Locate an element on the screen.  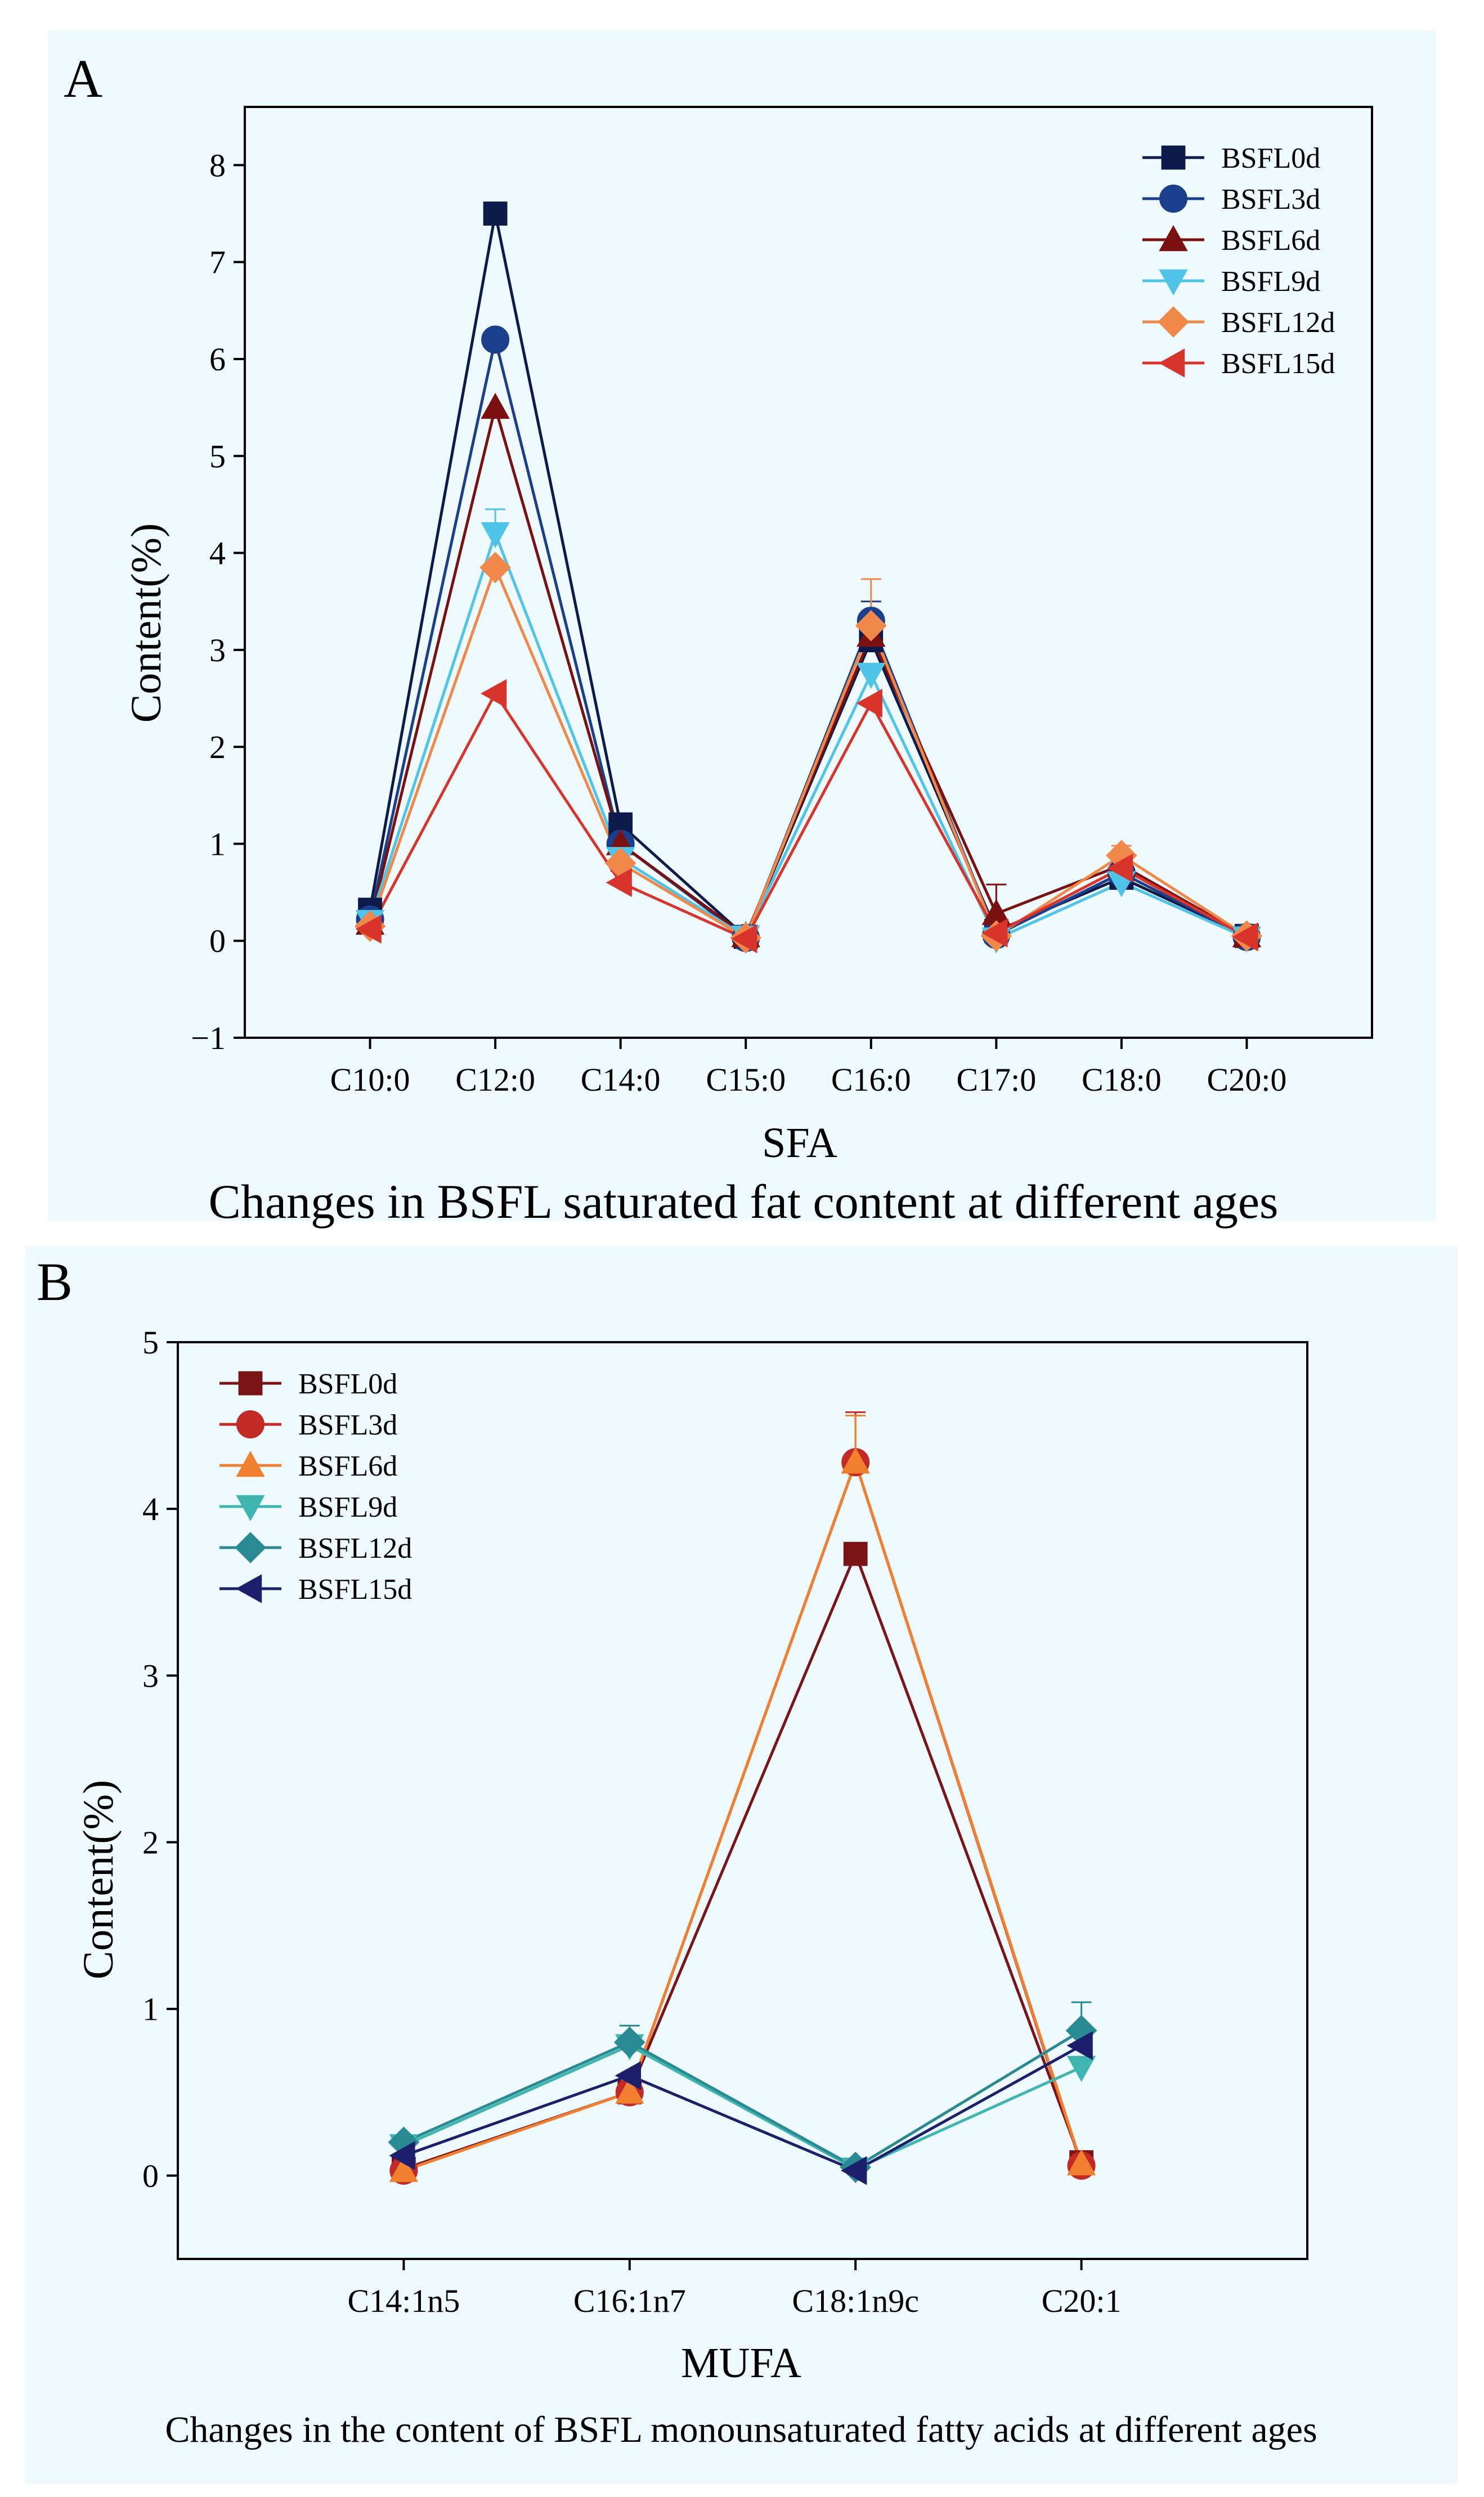
a-legend-marker-bsfl0d is located at coordinates (1174, 157).